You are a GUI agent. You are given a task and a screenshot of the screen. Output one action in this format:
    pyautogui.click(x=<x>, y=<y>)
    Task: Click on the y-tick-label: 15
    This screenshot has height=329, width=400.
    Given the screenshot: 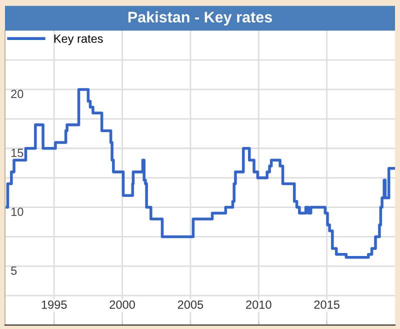 What is the action you would take?
    pyautogui.click(x=17, y=153)
    